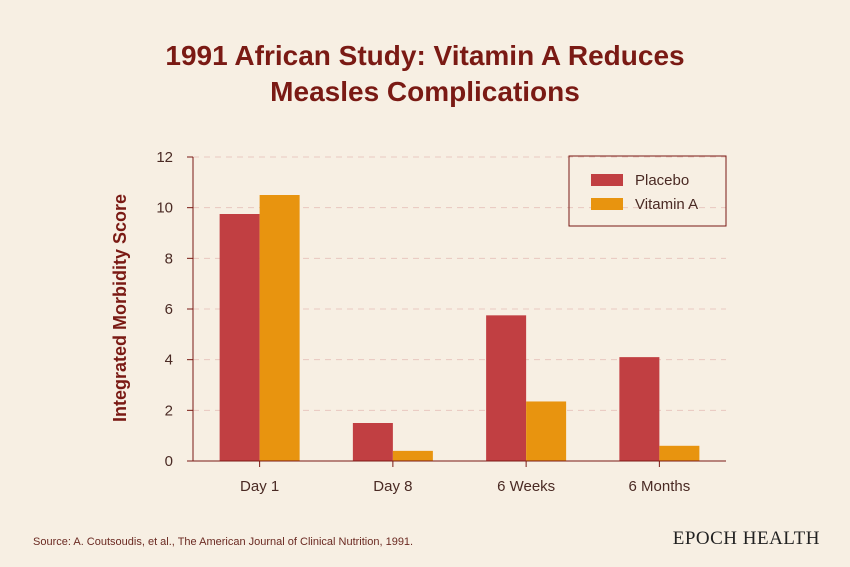 This screenshot has height=567, width=850. I want to click on x-tick-label: 6 Months, so click(660, 486).